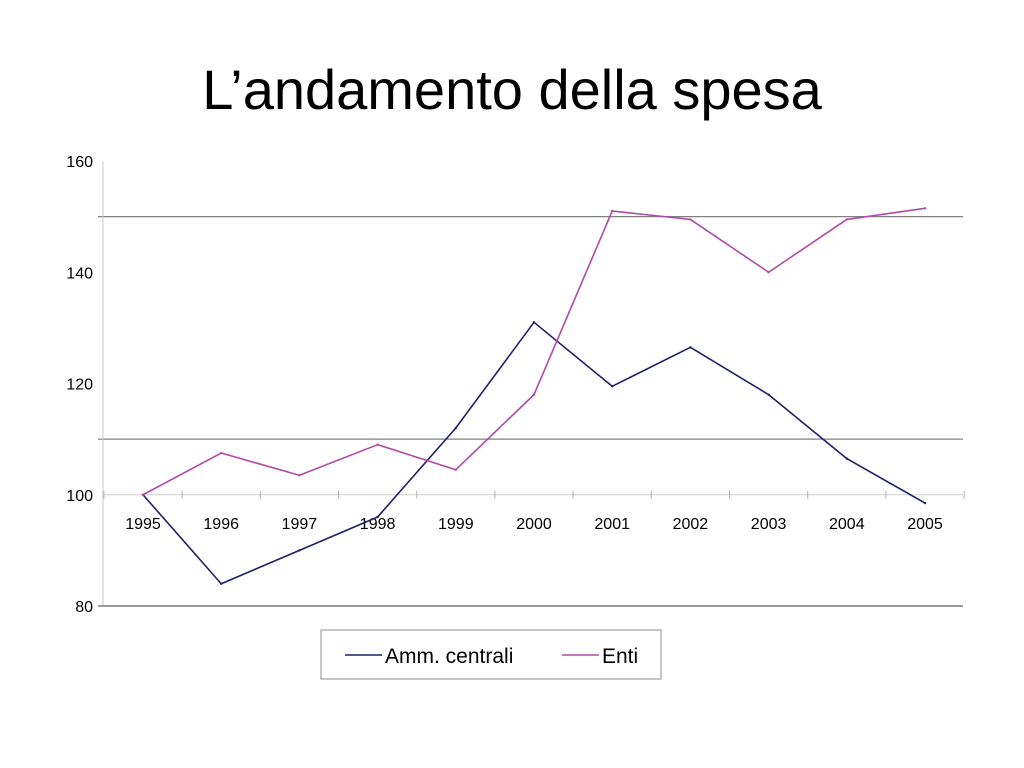  What do you see at coordinates (456, 524) in the screenshot?
I see `x-tick-label-1999: 1999` at bounding box center [456, 524].